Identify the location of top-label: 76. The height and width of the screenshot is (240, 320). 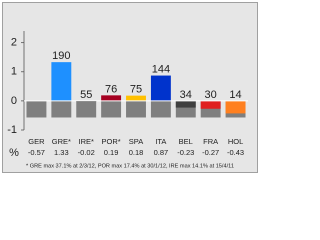
(111, 89).